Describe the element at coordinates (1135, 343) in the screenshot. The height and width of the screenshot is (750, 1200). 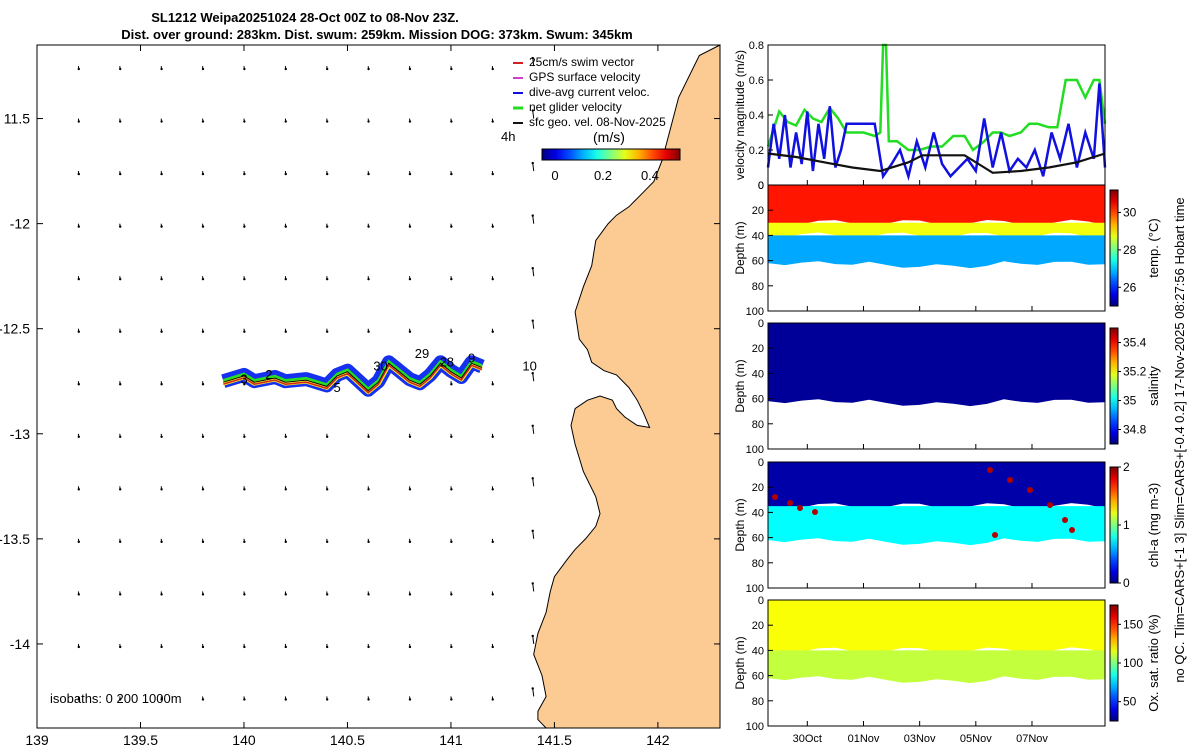
I see `colorbar-tick-label: 35.4` at that location.